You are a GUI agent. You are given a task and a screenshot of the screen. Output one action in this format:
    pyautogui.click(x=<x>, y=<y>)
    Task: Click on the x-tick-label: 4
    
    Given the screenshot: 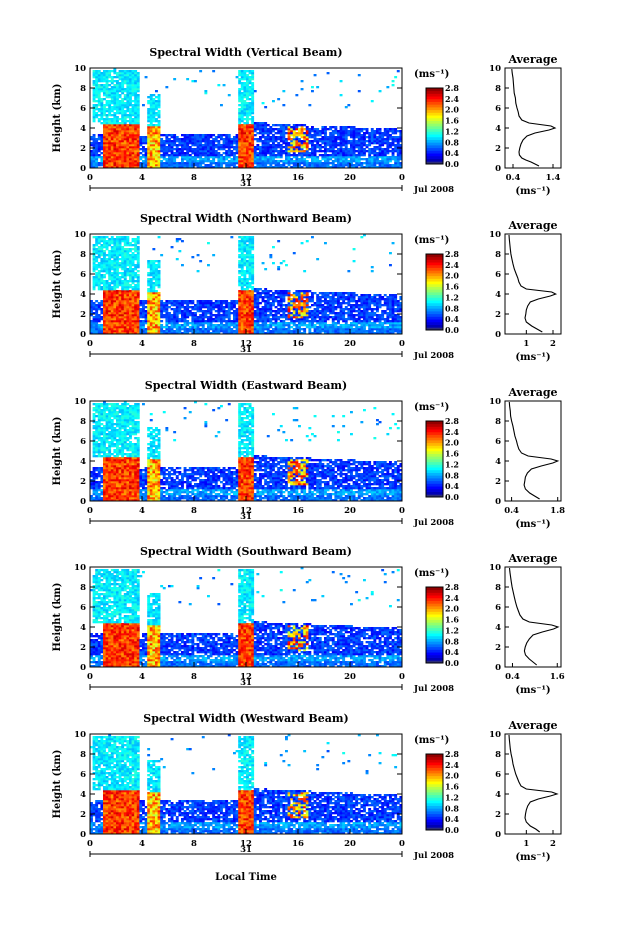 What is the action you would take?
    pyautogui.click(x=142, y=844)
    